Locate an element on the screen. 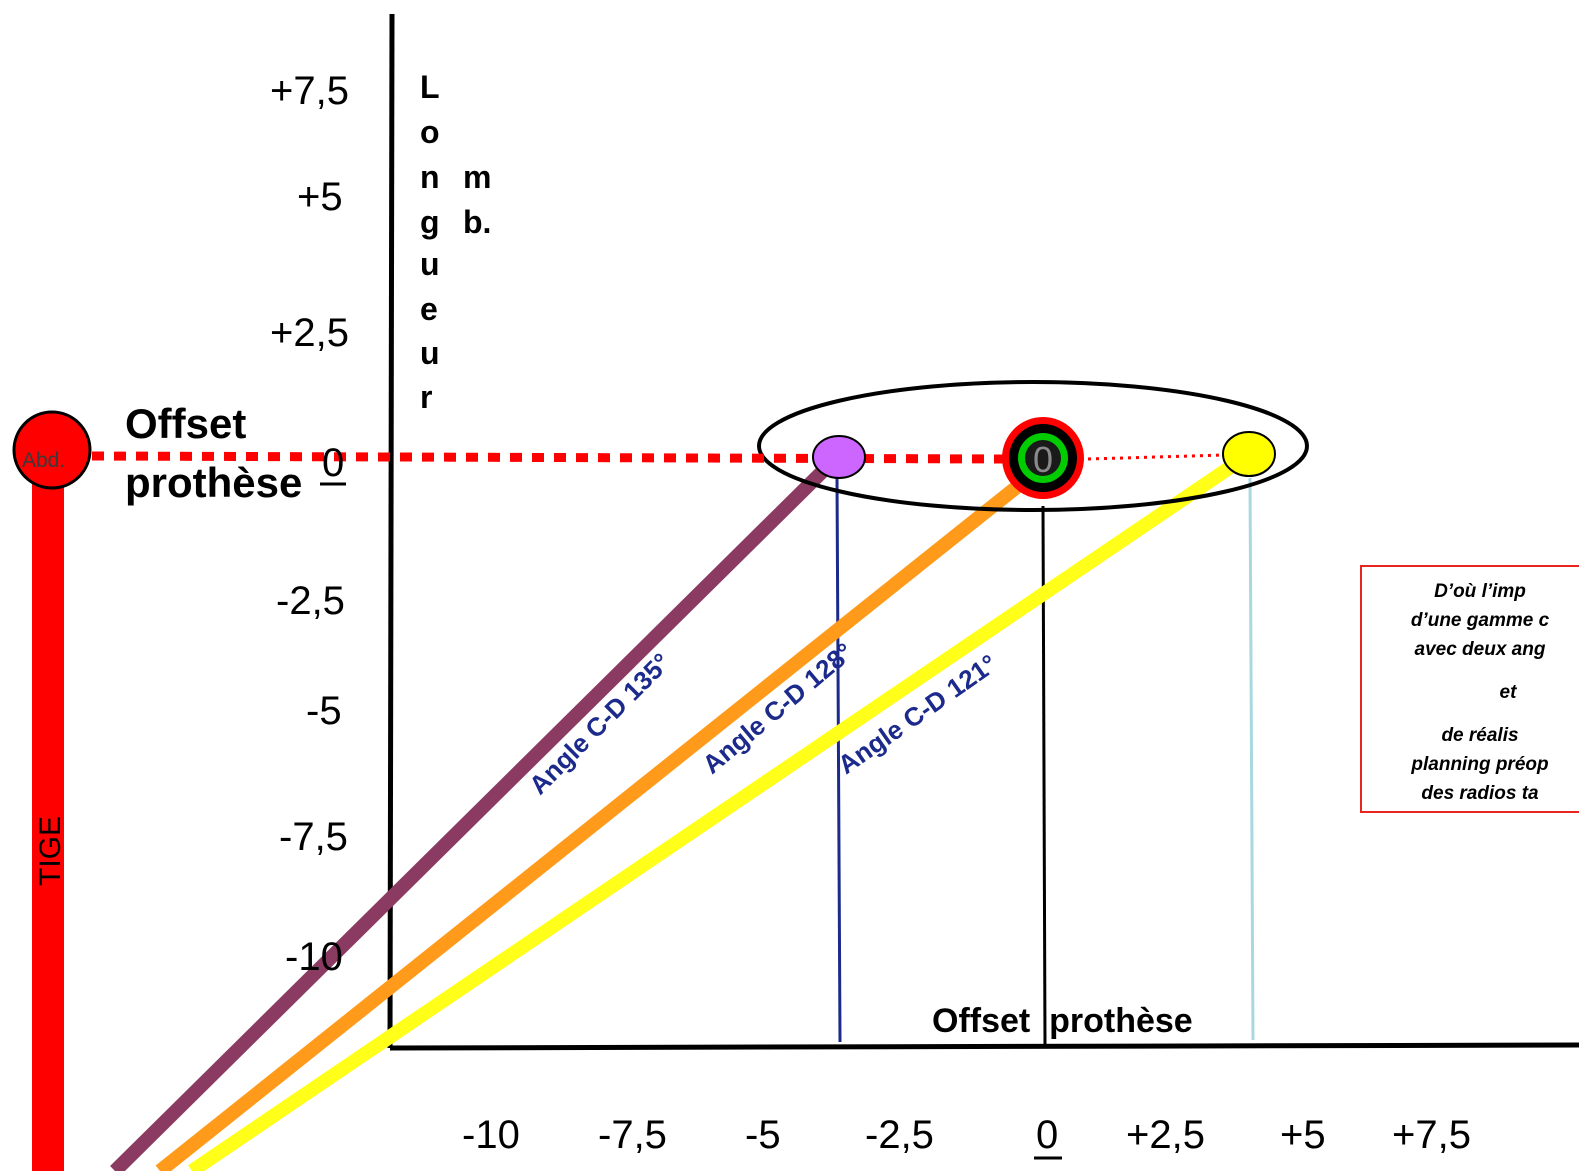 This screenshot has height=1171, width=1579. note-line: d’une gamme c is located at coordinates (1480, 620).